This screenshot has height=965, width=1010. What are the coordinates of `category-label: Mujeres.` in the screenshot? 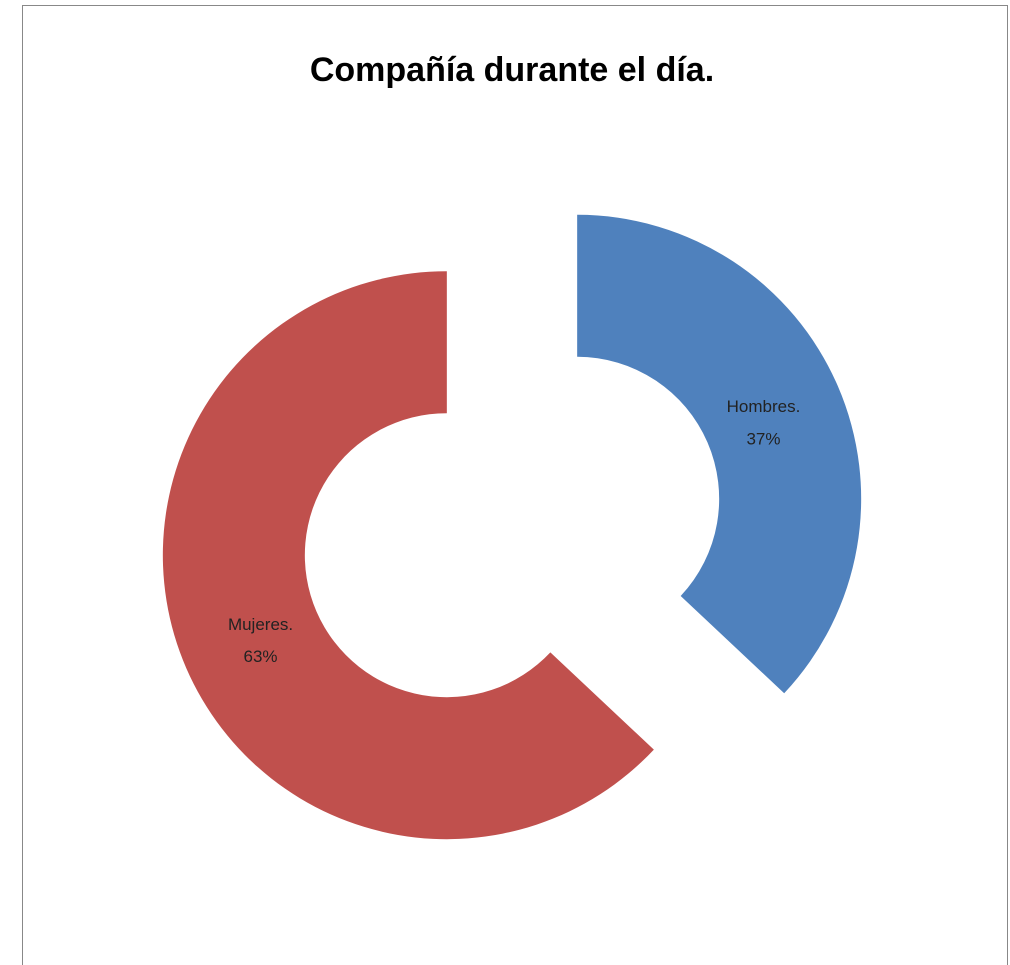 It's located at (260, 624).